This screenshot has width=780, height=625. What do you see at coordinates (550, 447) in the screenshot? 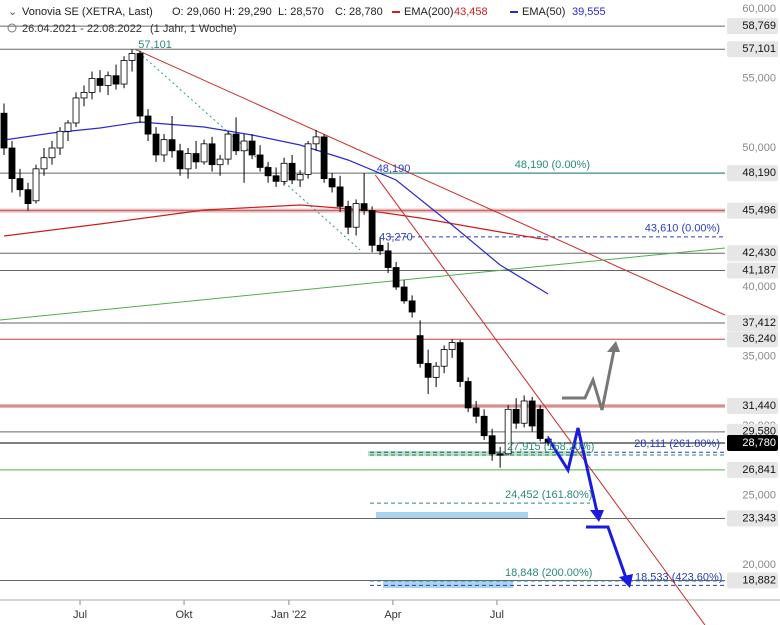
I see `fib-label: 27,915 (168.20%)` at bounding box center [550, 447].